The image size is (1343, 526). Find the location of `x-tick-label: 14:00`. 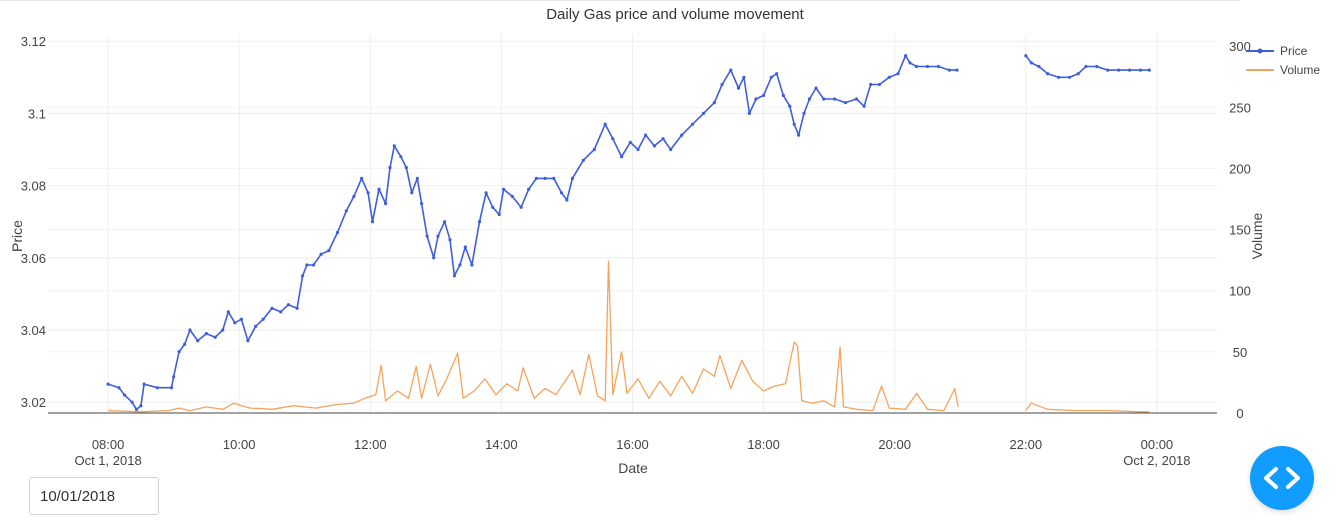

x-tick-label: 14:00 is located at coordinates (501, 444).